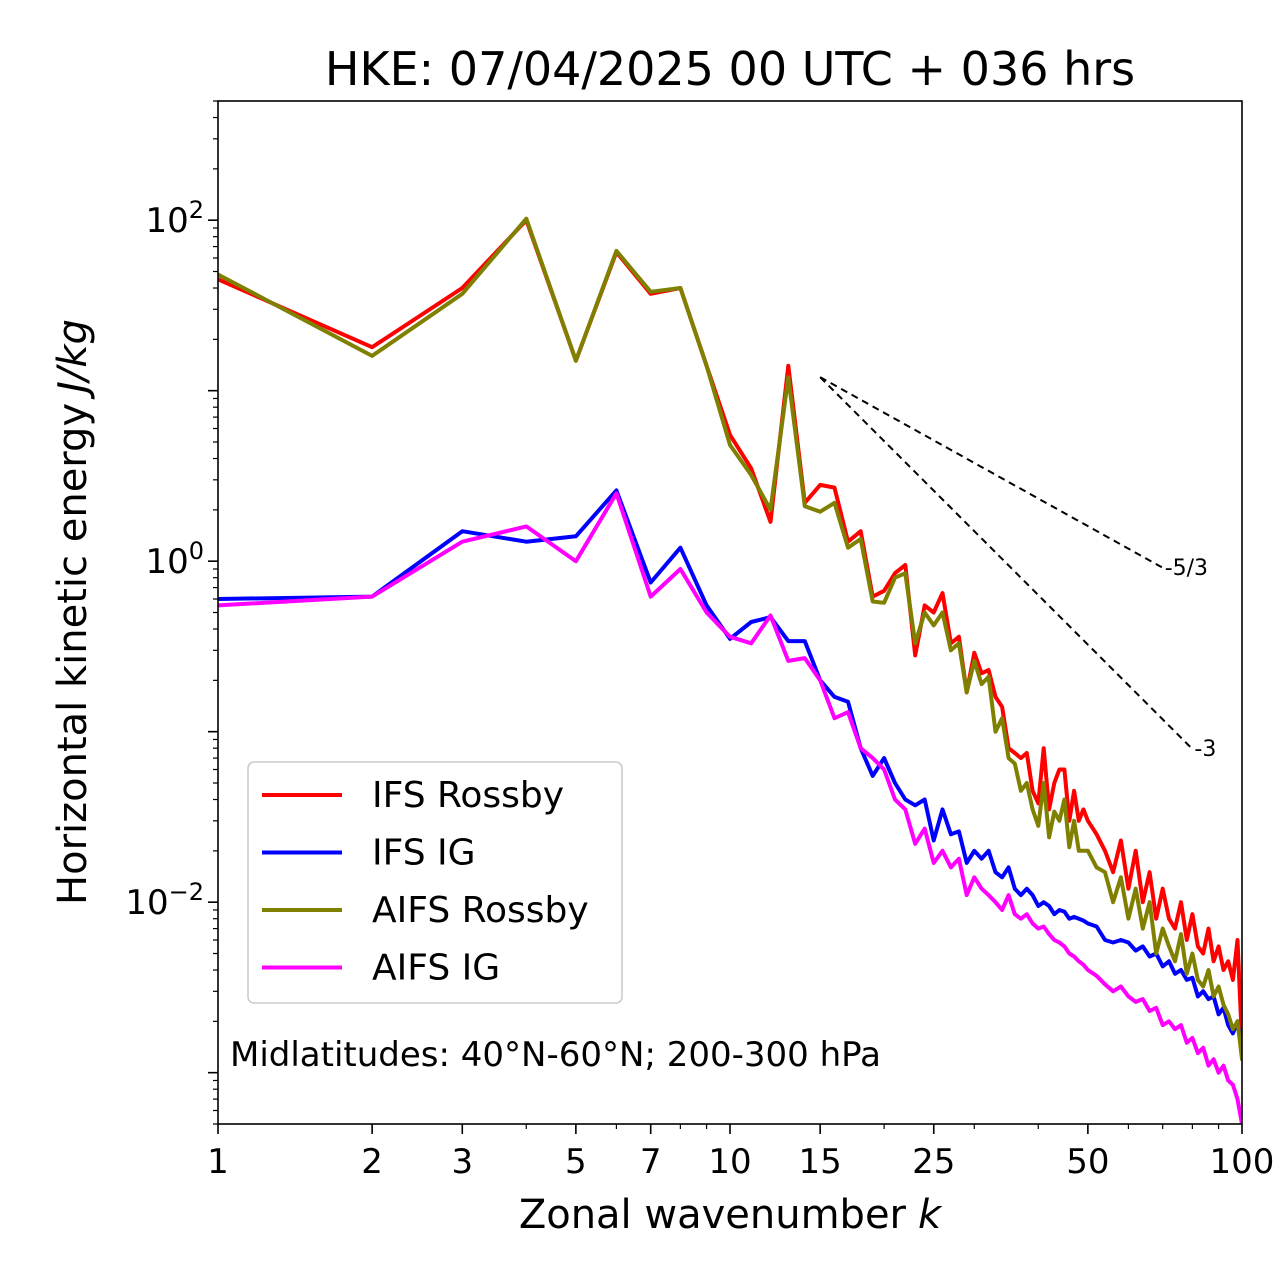 Image resolution: width=1280 pixels, height=1288 pixels. What do you see at coordinates (729, 1162) in the screenshot?
I see `x-tick-label: 10` at bounding box center [729, 1162].